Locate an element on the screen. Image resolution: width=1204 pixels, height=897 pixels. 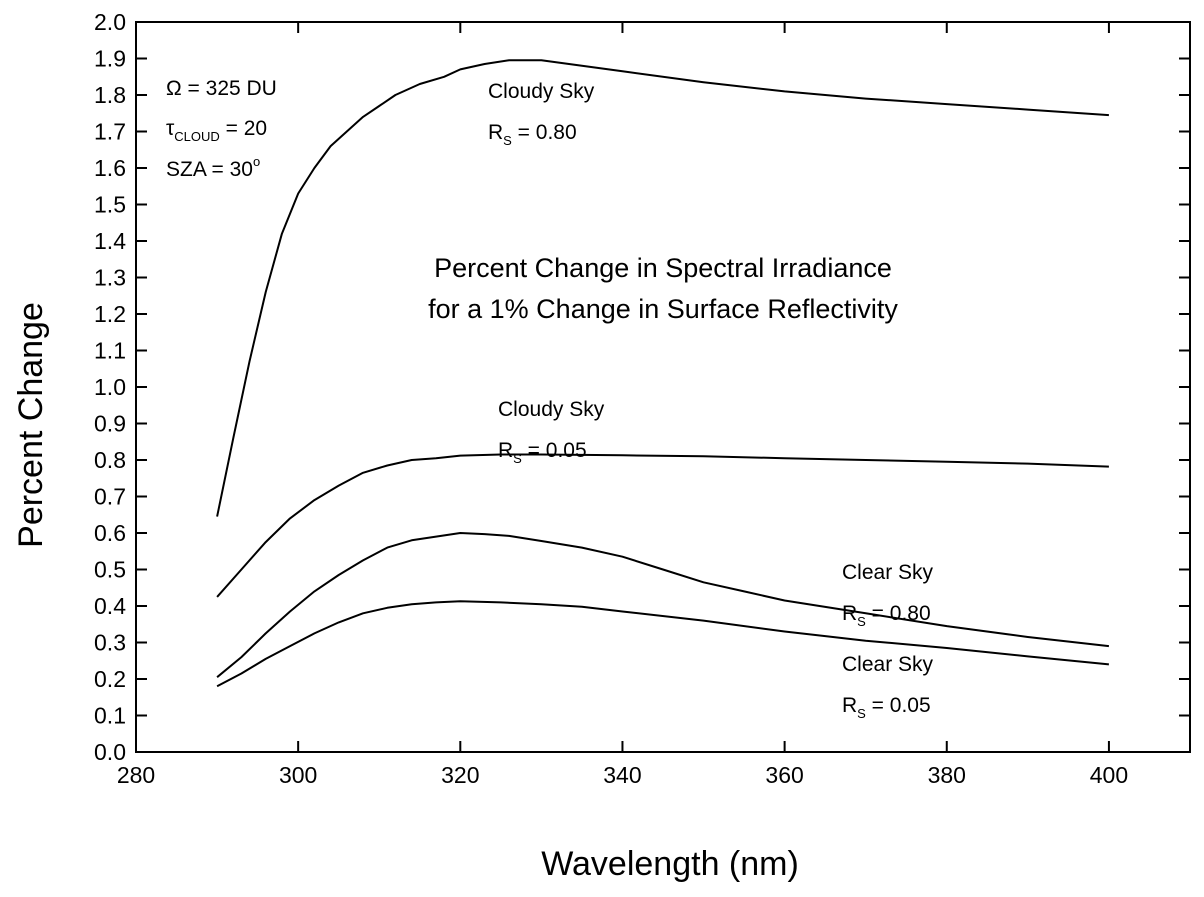
series-rs-cloudy-005: RS = 0.05 is located at coordinates (542, 452).